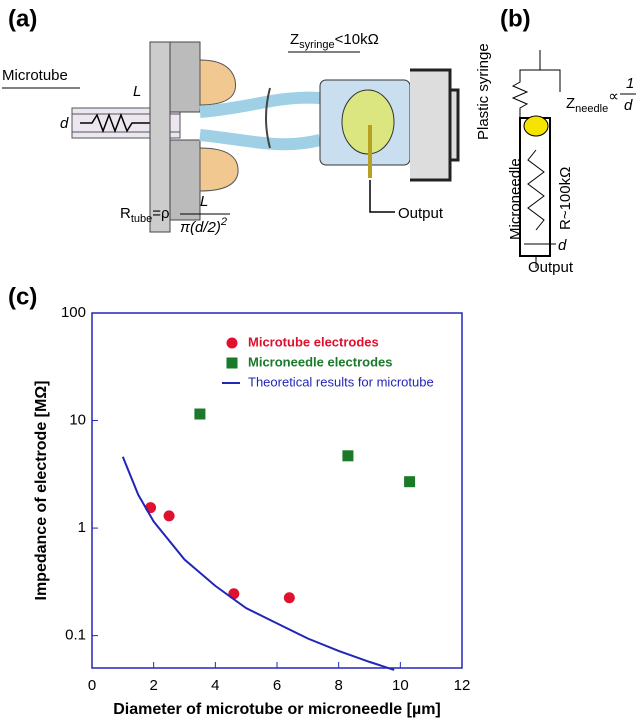  I want to click on panel-label: (a), so click(22, 18).